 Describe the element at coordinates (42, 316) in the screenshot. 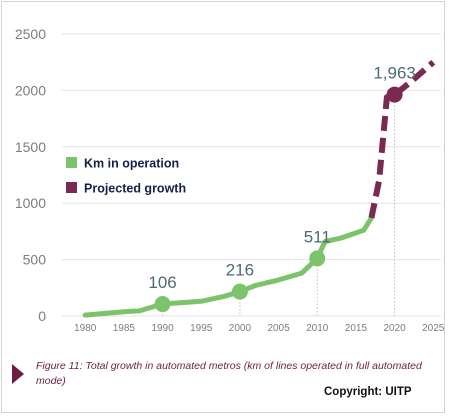

I see `y-tick-label: 0` at that location.